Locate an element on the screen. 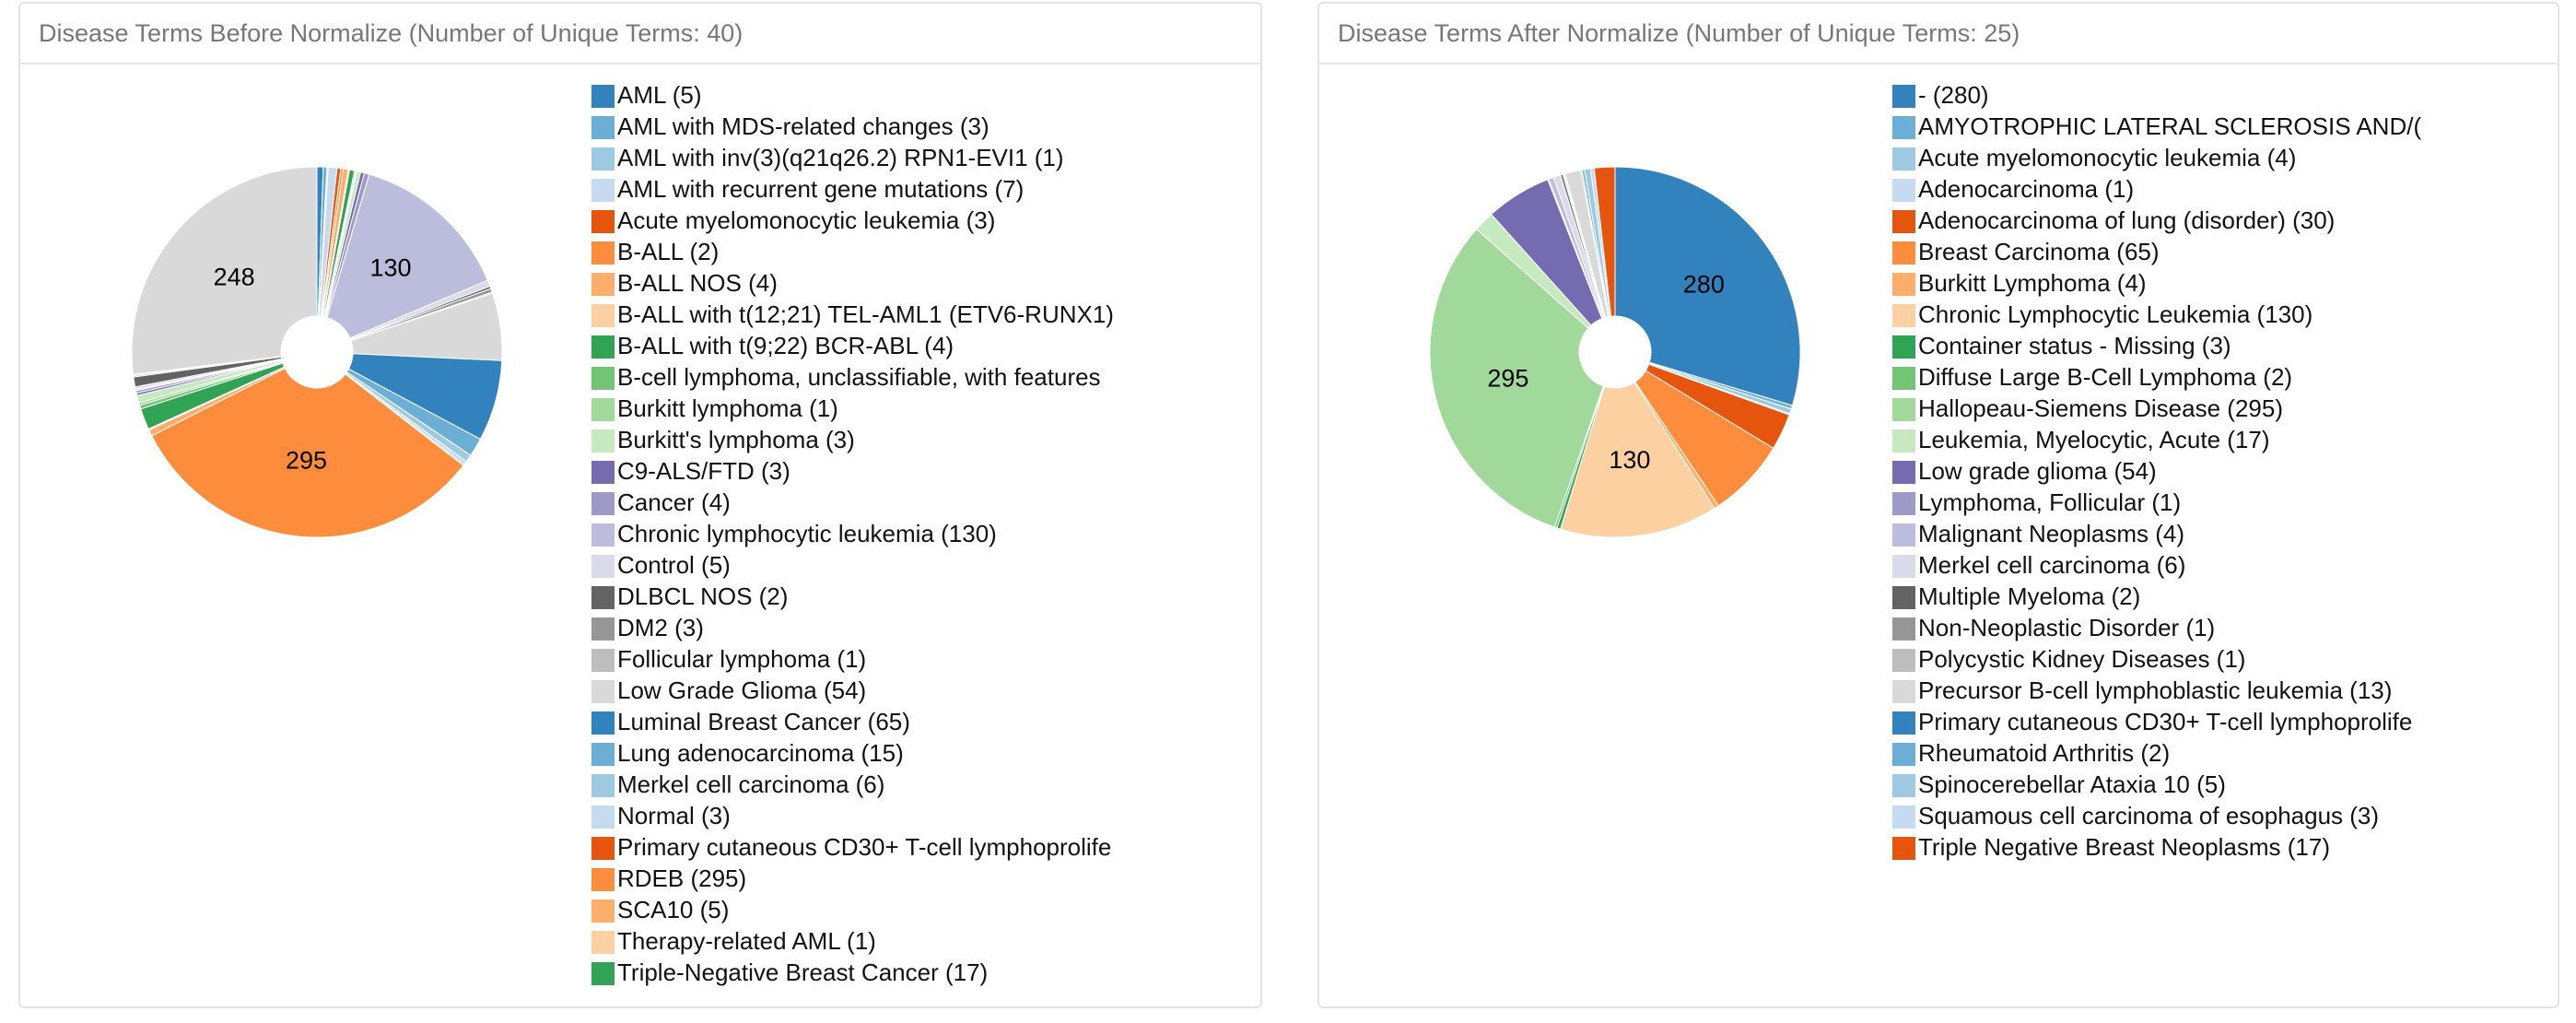  legend-label: B-ALL NOS (4) is located at coordinates (697, 283).